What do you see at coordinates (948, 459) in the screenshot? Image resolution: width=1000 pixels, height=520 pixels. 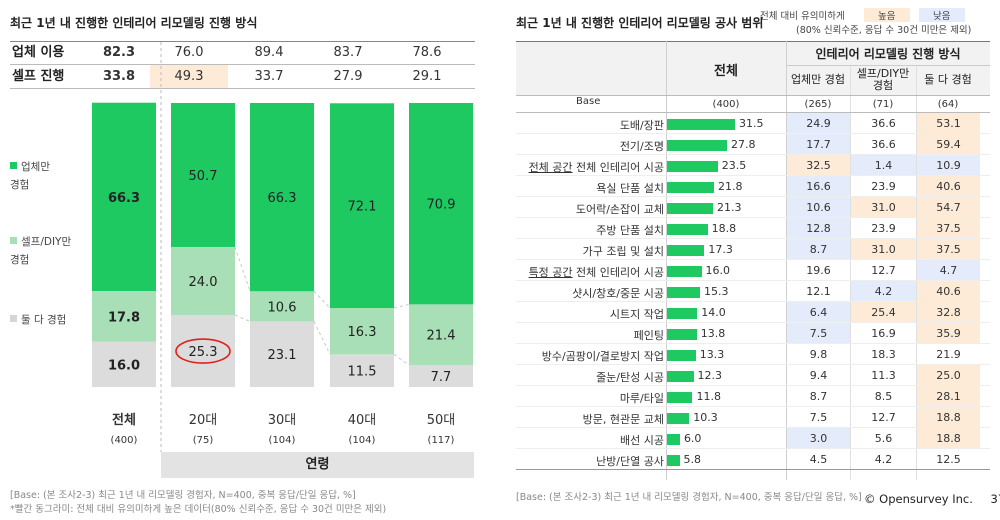 I see `col-value: 12.5` at bounding box center [948, 459].